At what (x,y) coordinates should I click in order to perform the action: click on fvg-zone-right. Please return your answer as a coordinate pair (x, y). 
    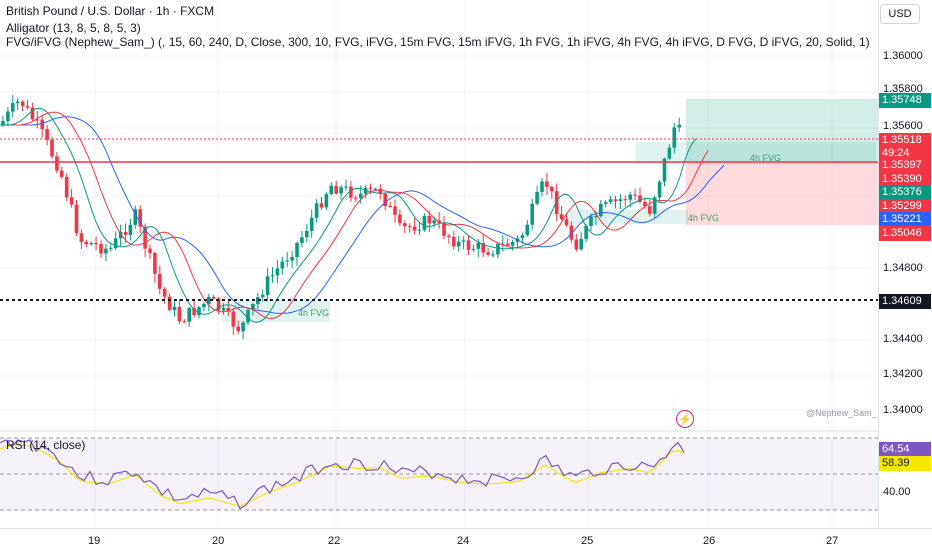
    Looking at the image, I should click on (756, 153).